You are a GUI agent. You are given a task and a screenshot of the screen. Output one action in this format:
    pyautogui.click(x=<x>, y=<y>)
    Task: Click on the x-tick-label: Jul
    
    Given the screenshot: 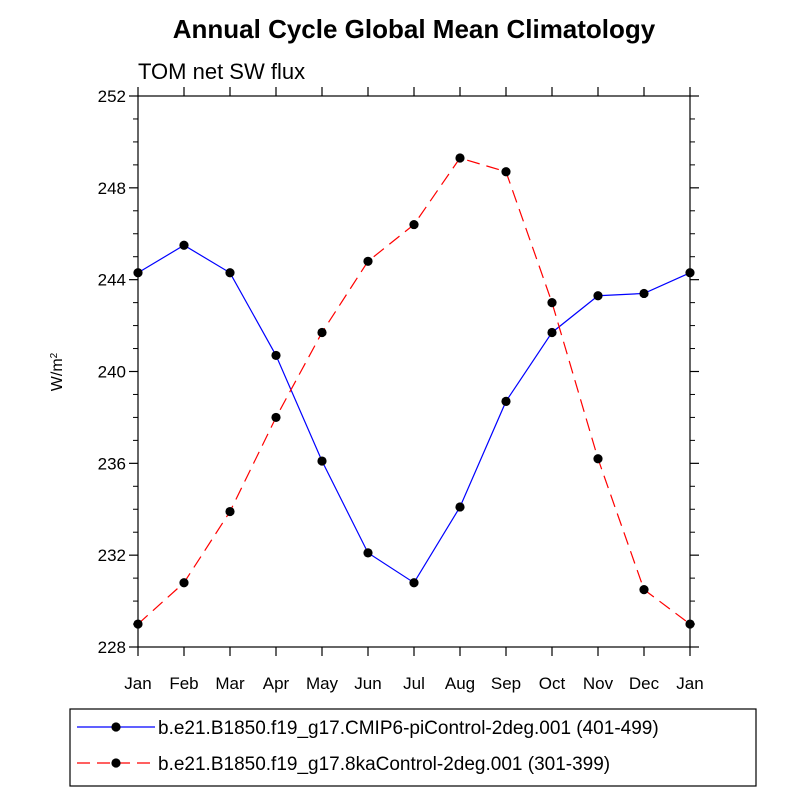 What is the action you would take?
    pyautogui.click(x=414, y=683)
    